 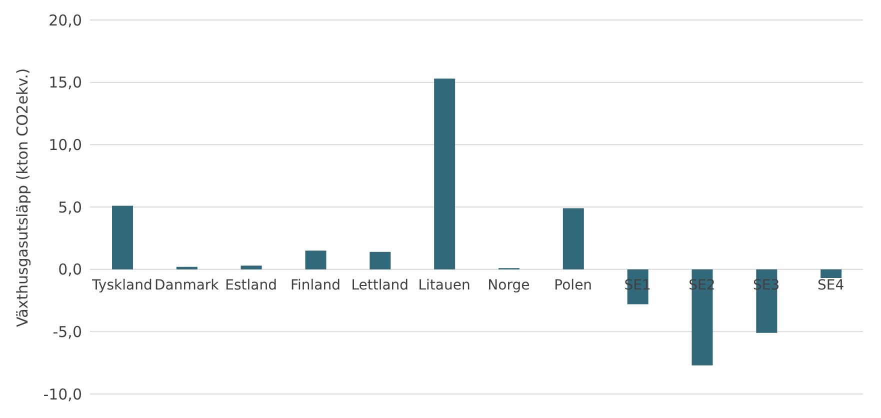 What do you see at coordinates (121, 285) in the screenshot?
I see `x-tick-label: Tyskland` at bounding box center [121, 285].